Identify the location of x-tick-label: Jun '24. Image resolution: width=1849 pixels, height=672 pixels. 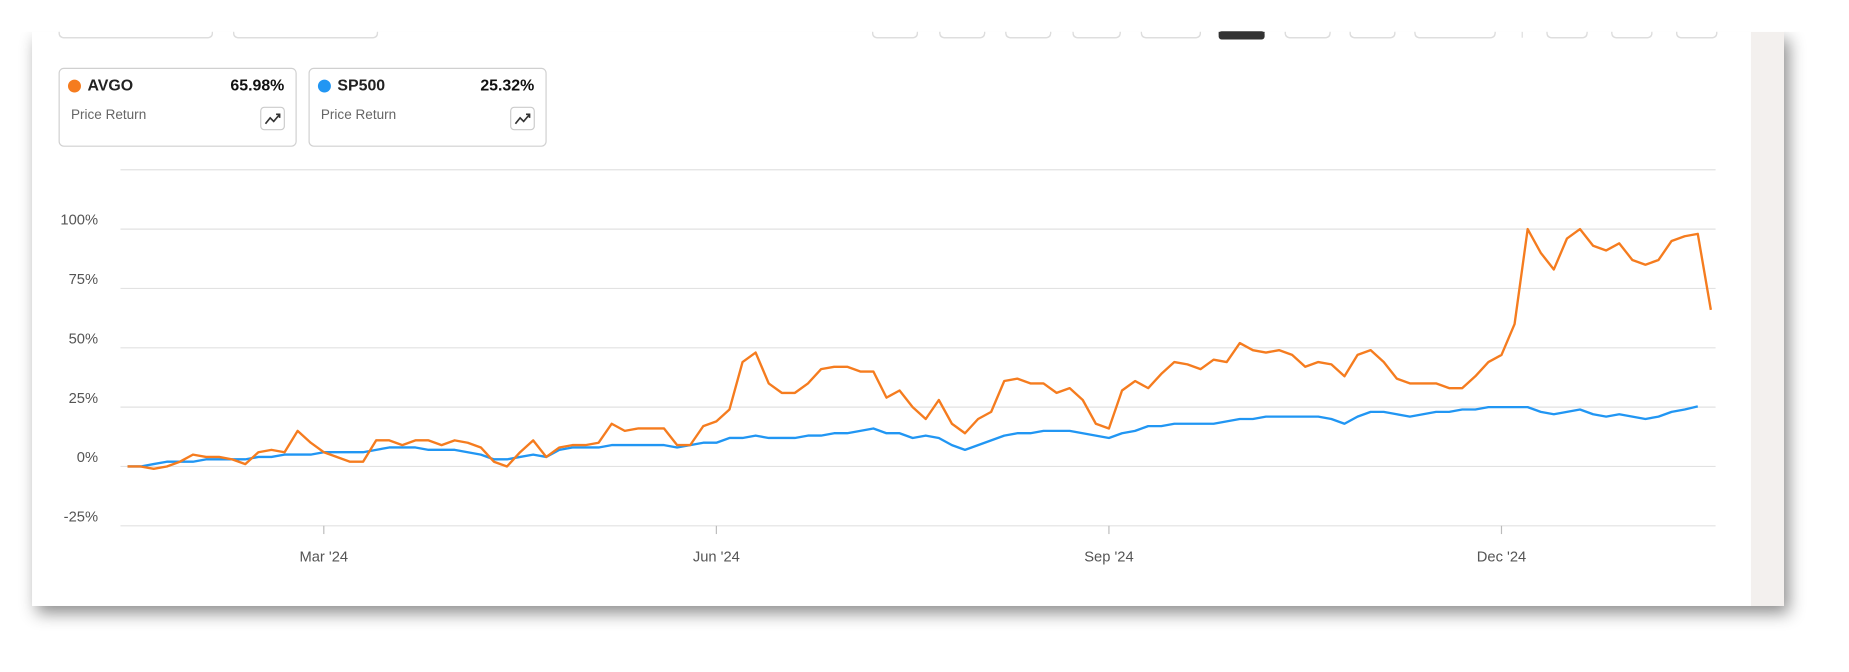
(716, 558).